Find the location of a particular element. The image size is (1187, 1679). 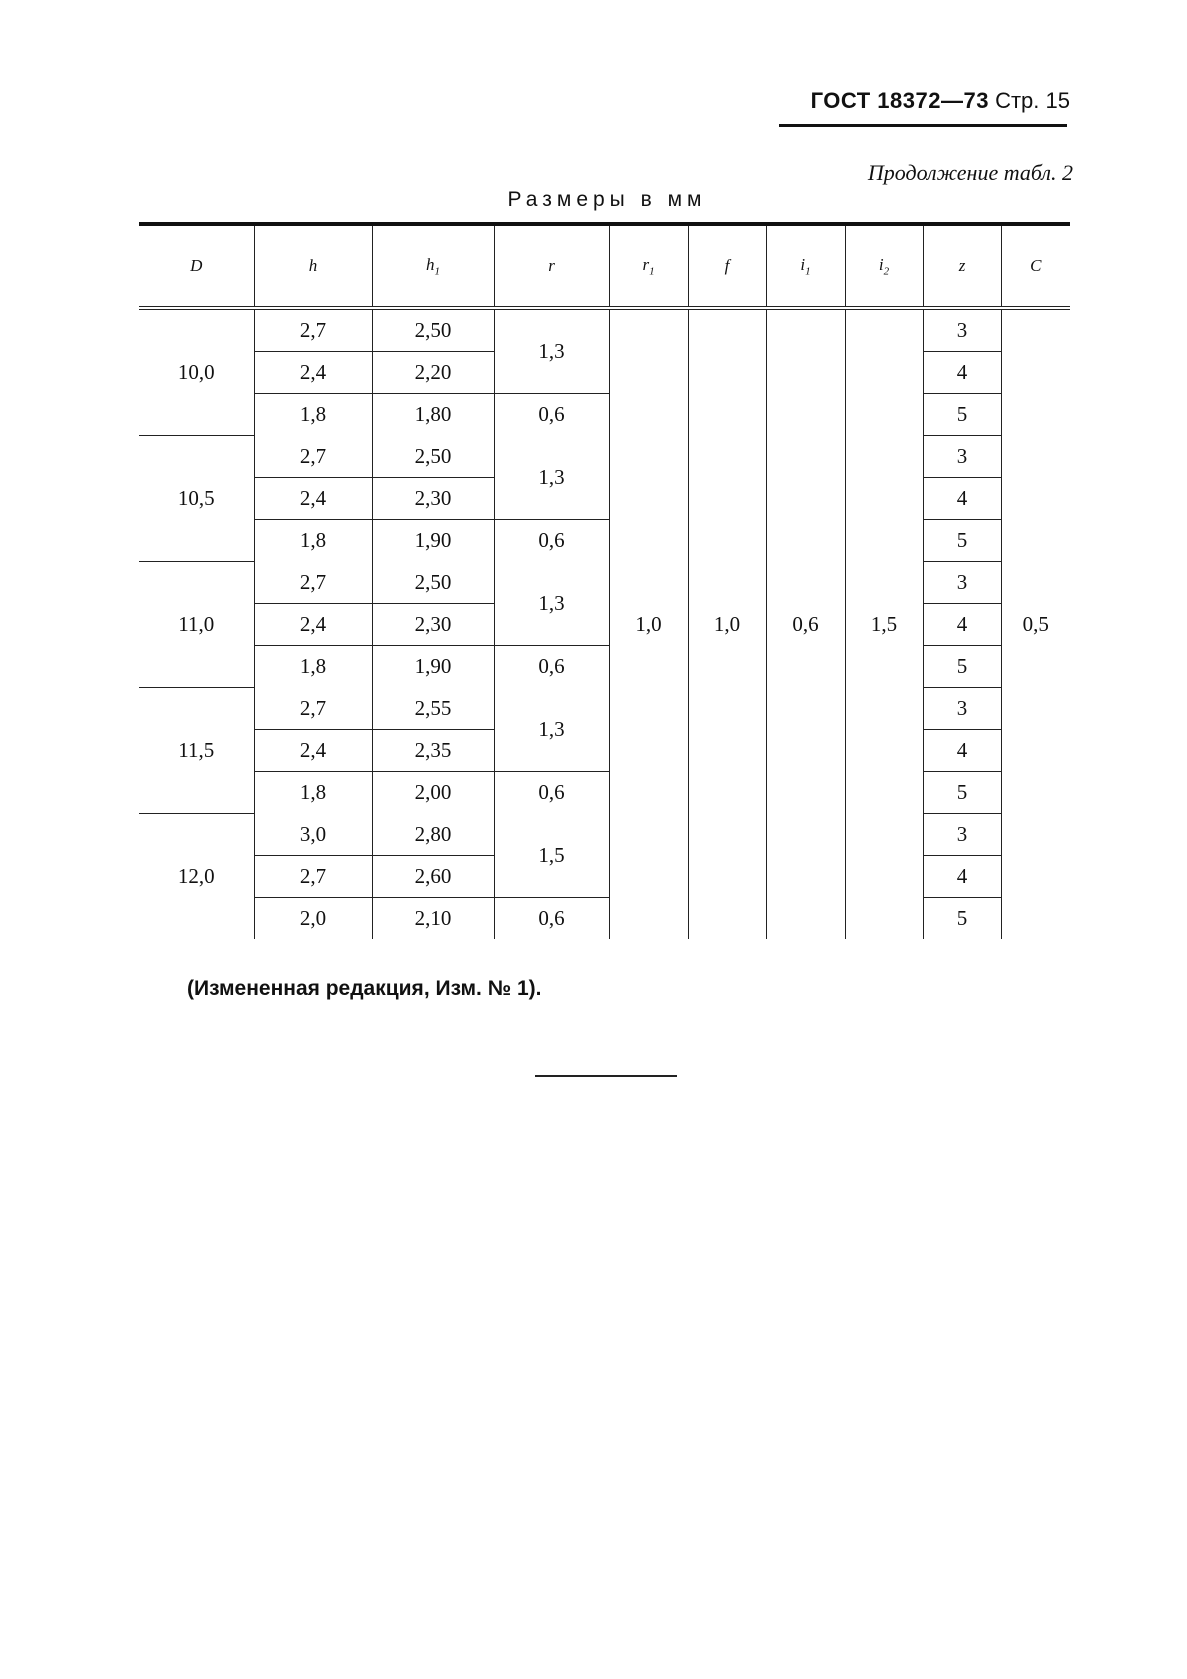

cell-h1: 2,00 is located at coordinates (432, 792).